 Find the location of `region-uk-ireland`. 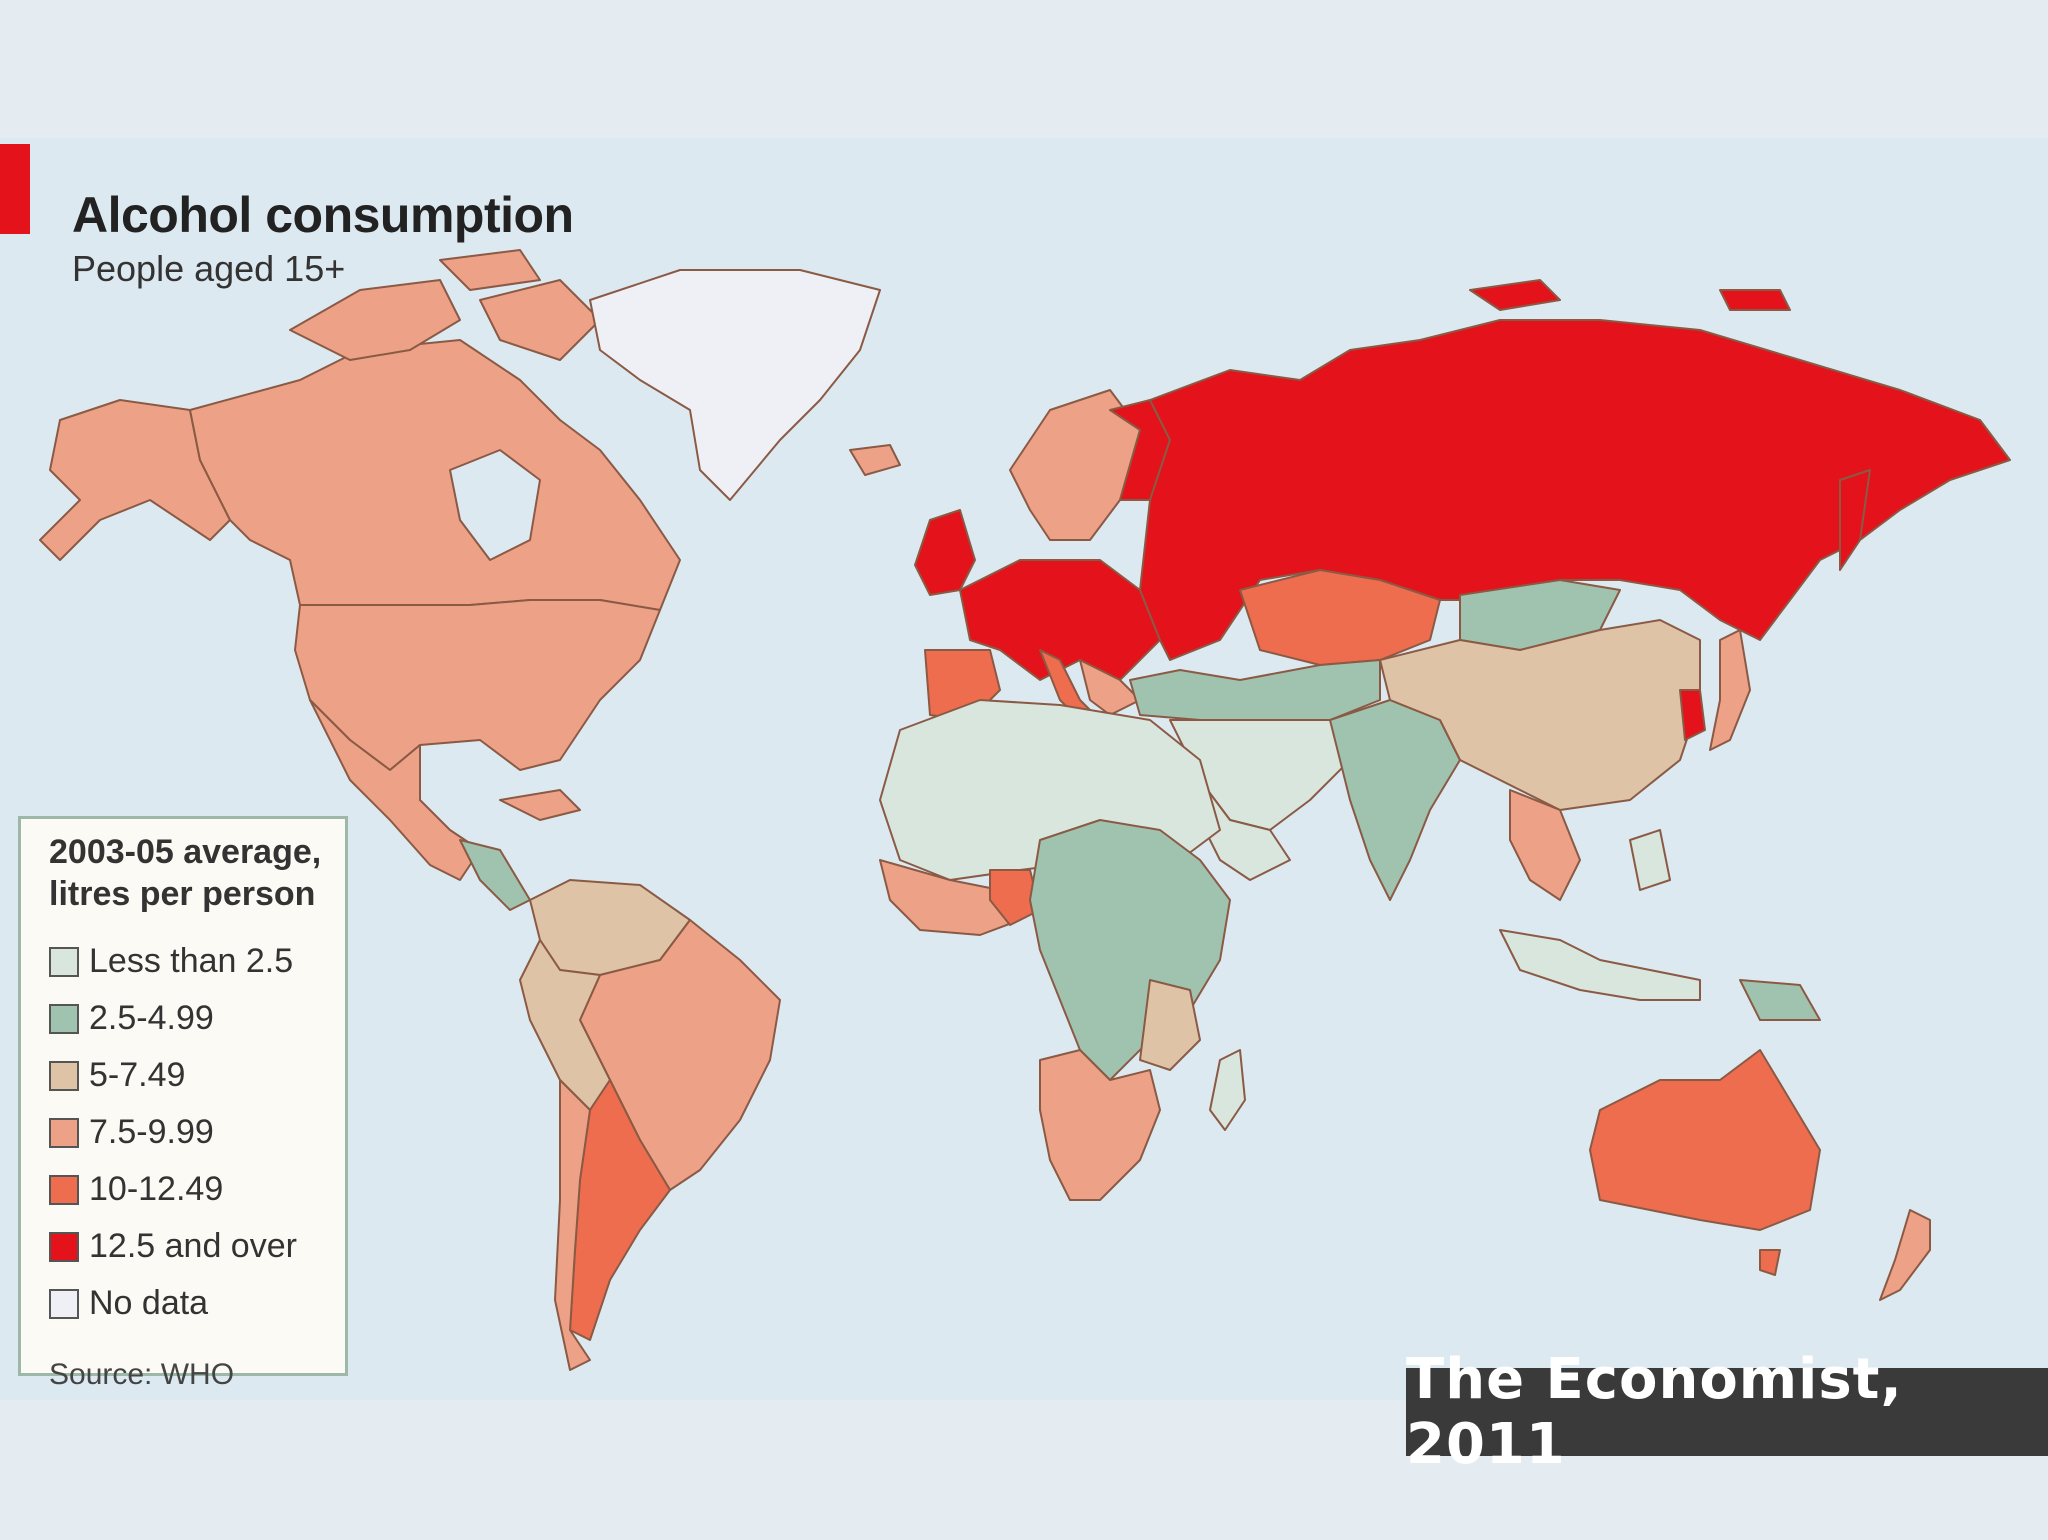

region-uk-ireland is located at coordinates (945, 552).